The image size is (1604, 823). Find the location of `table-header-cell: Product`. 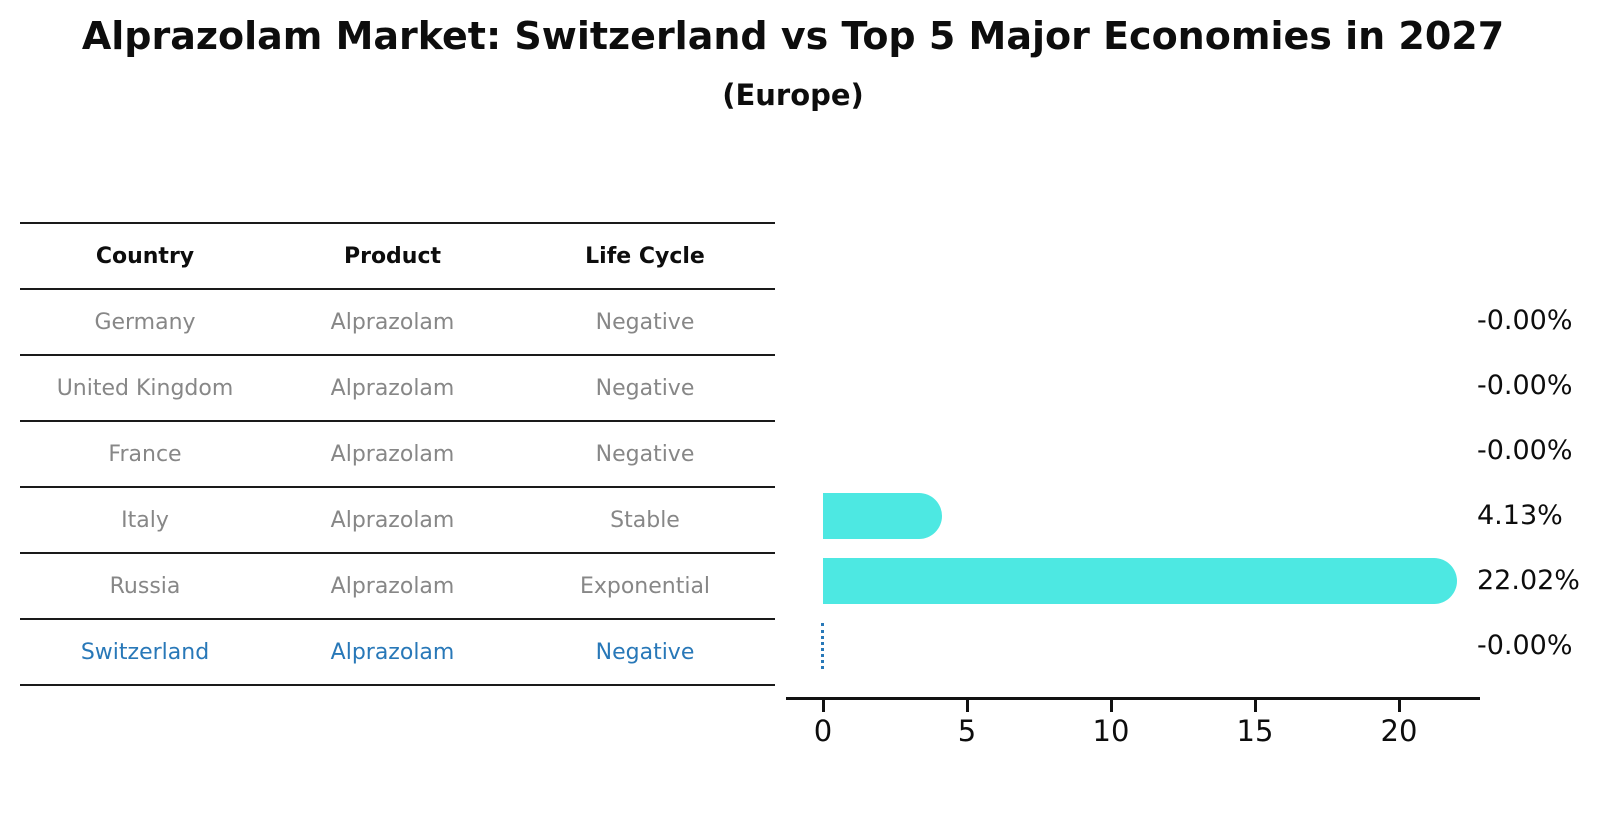

table-header-cell: Product is located at coordinates (392, 256).